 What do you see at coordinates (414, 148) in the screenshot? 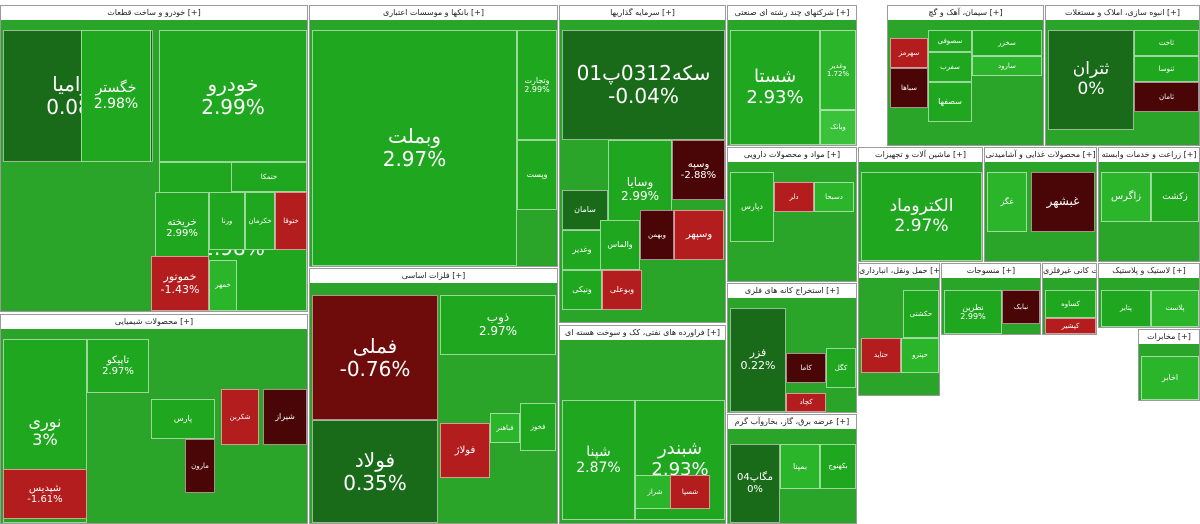
I see `treemap-tile: وبملت 2.97%` at bounding box center [414, 148].